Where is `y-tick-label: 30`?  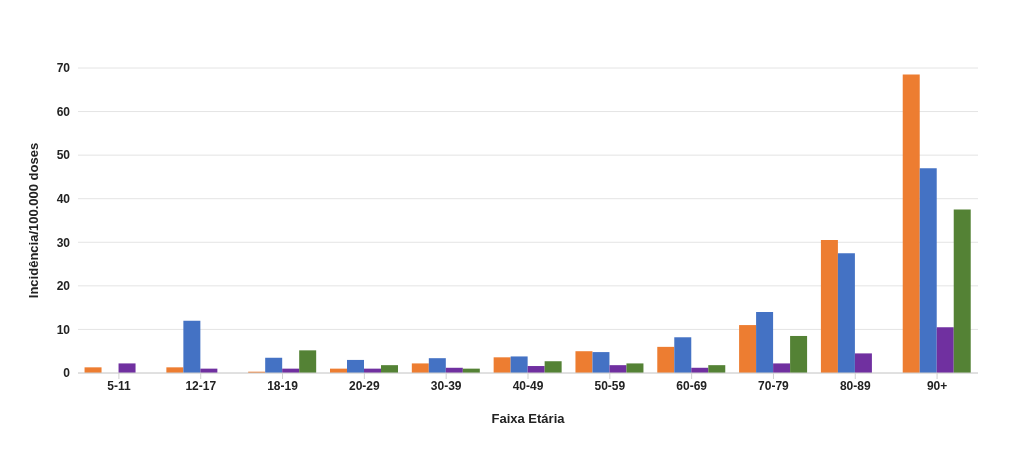 y-tick-label: 30 is located at coordinates (63, 242).